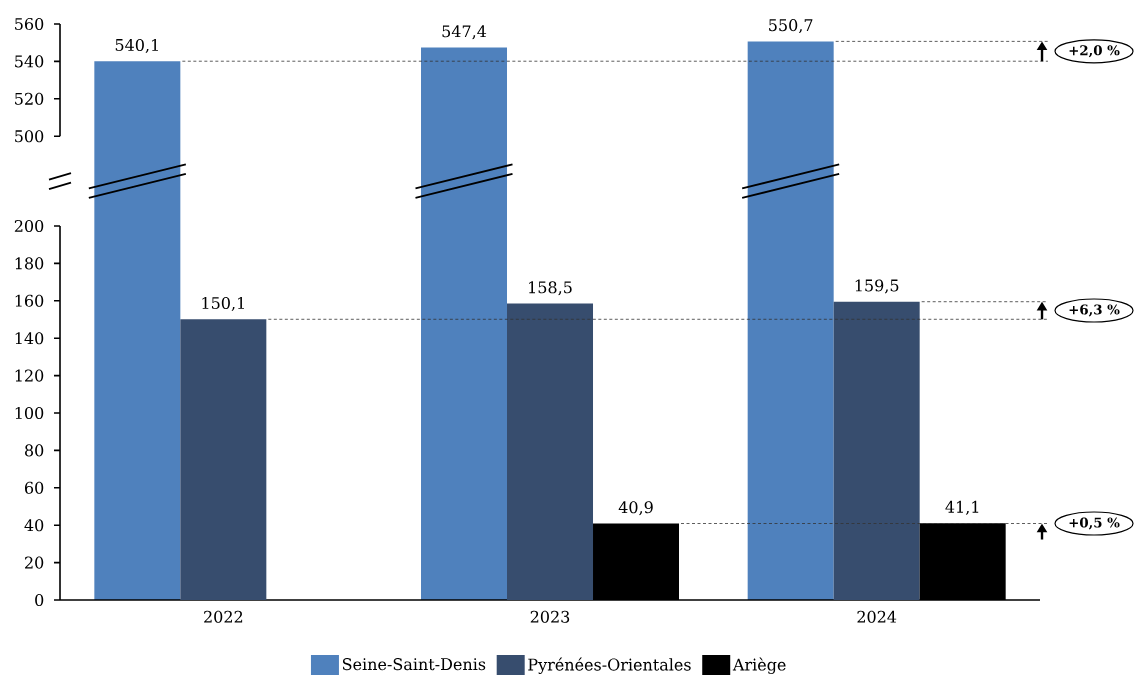  Describe the element at coordinates (39, 600) in the screenshot. I see `y-tick-label: 0` at that location.